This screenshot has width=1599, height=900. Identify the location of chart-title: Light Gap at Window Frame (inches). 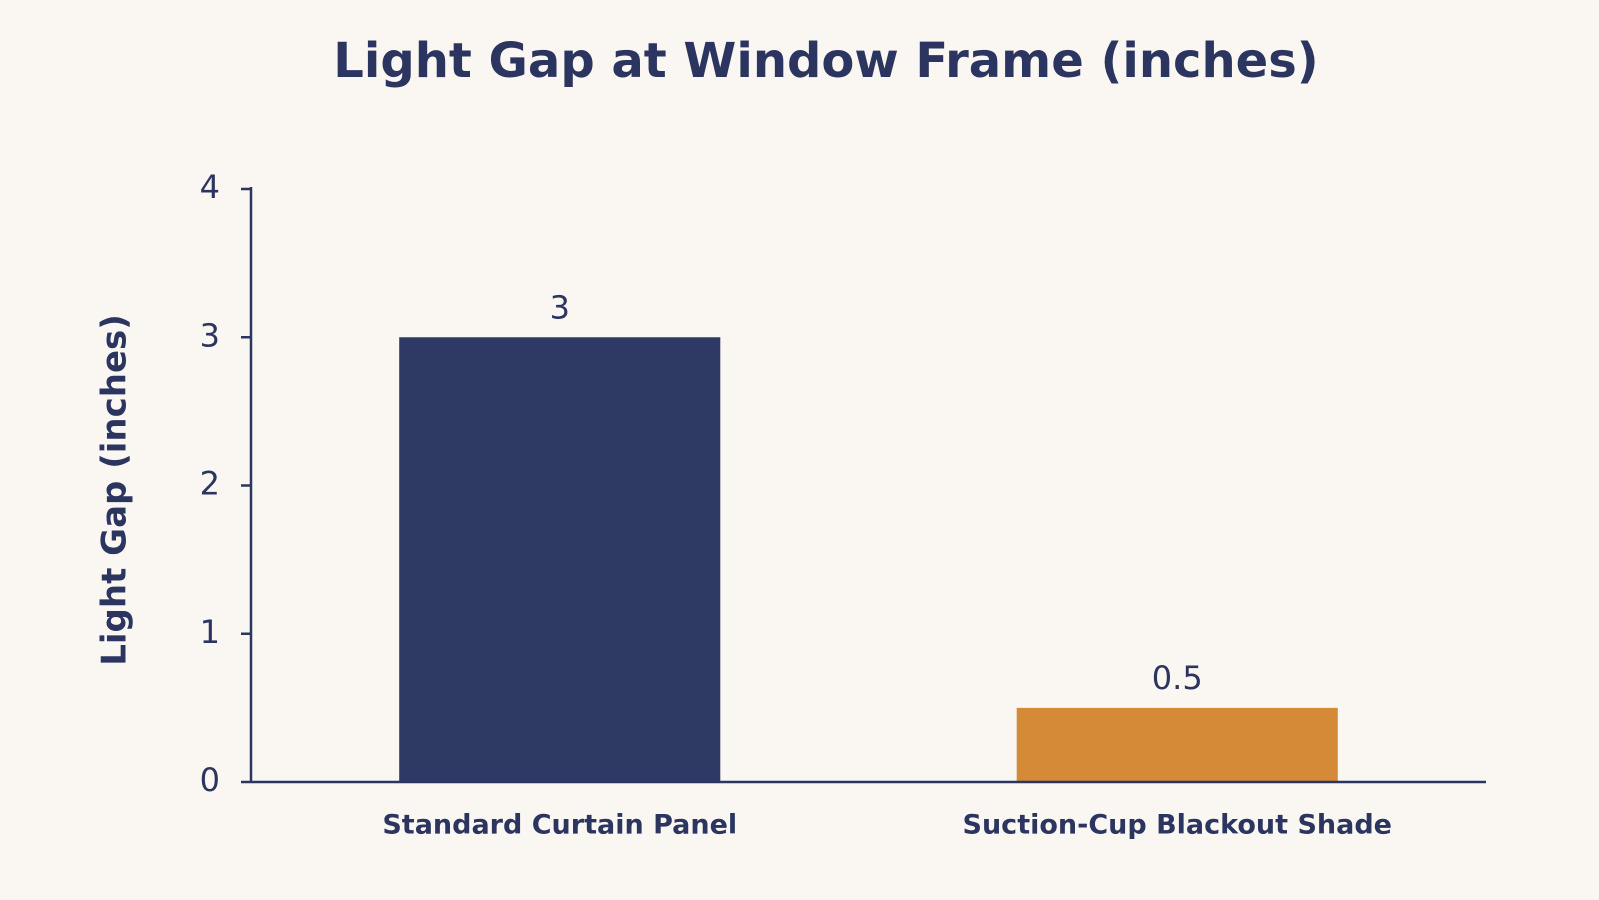
(825, 61).